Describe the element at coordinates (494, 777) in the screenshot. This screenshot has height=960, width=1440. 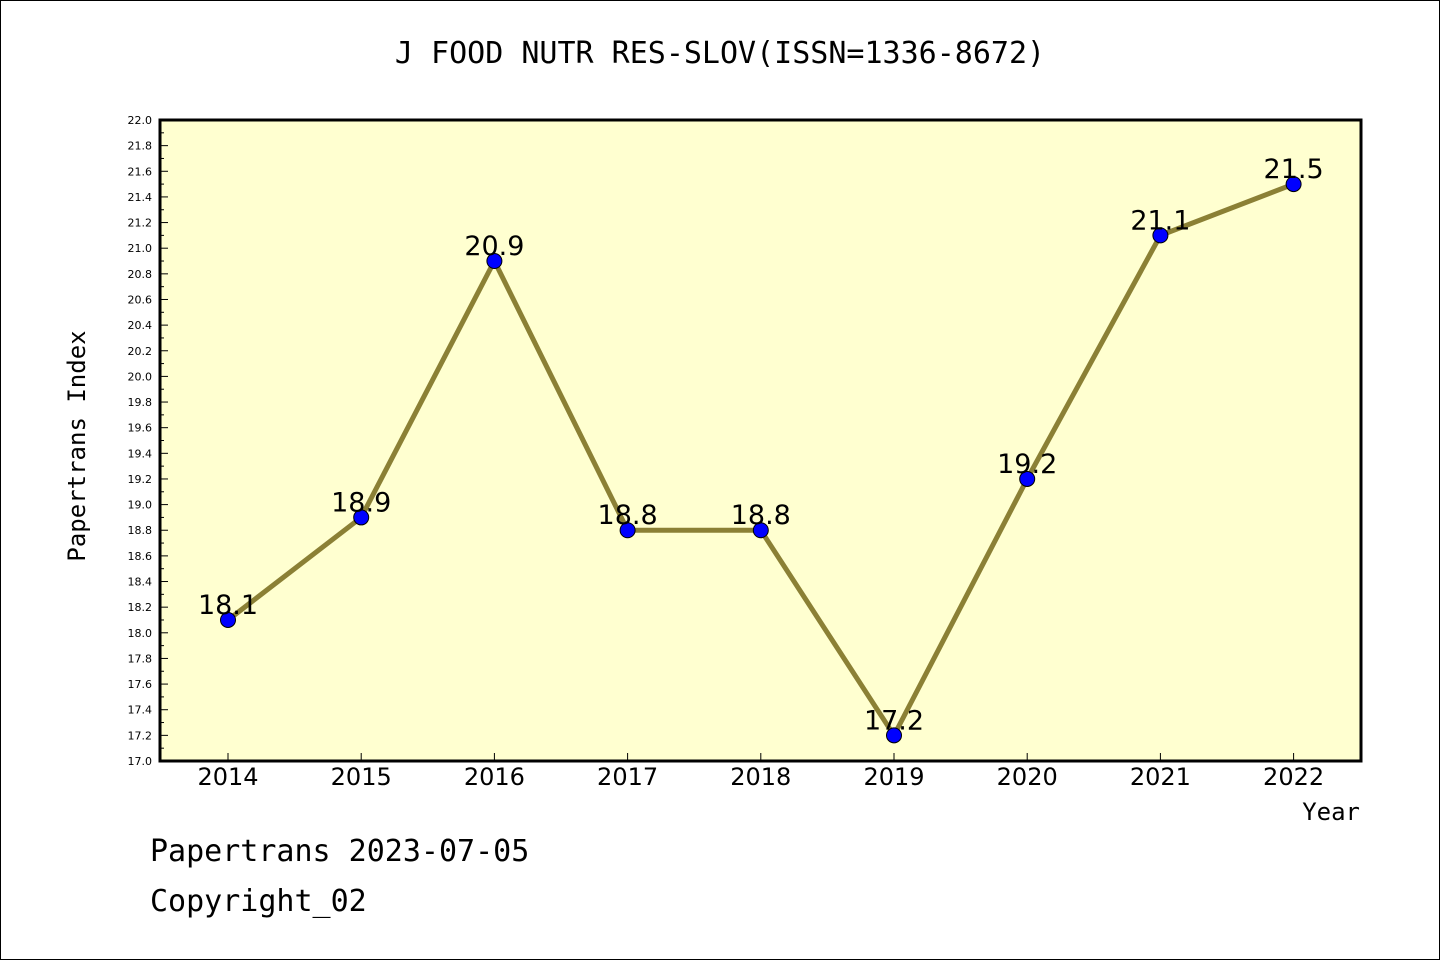
I see `x-tick-label: 2016` at that location.